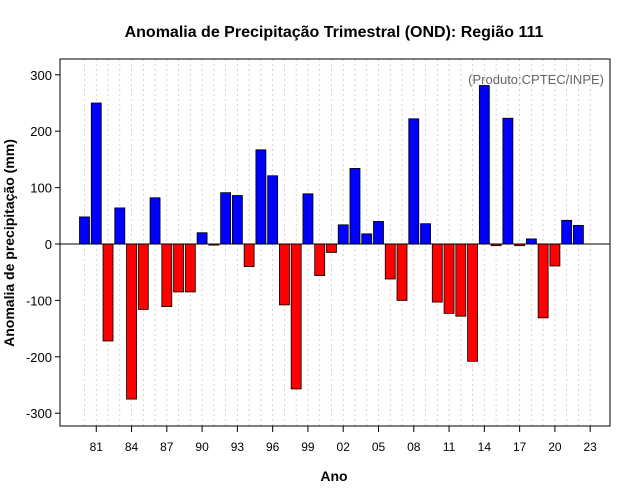  I want to click on bar-1996, so click(273, 210).